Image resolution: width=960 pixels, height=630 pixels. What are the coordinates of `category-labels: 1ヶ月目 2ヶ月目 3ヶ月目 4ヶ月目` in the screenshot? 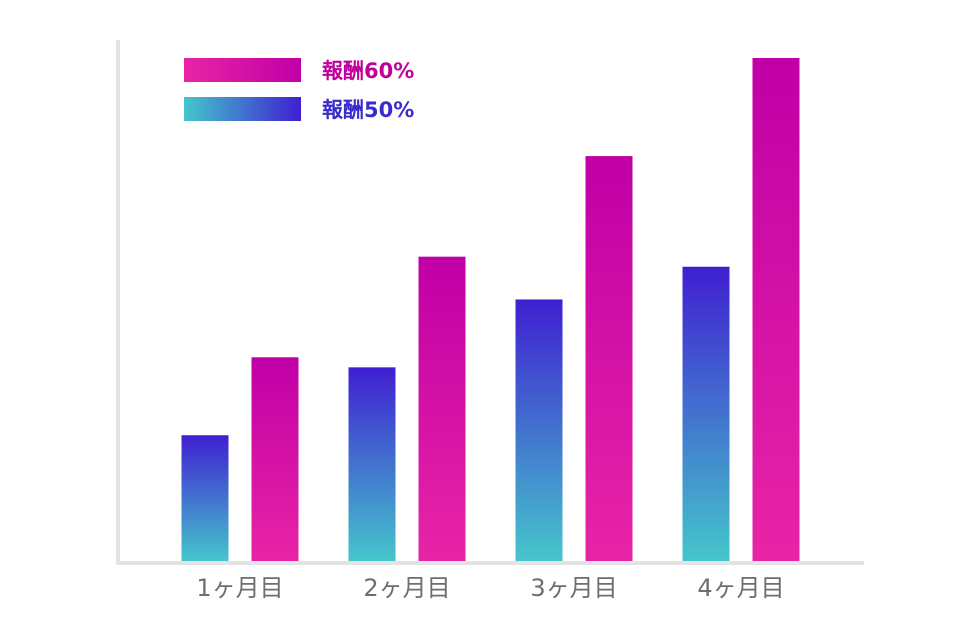 It's located at (490, 588).